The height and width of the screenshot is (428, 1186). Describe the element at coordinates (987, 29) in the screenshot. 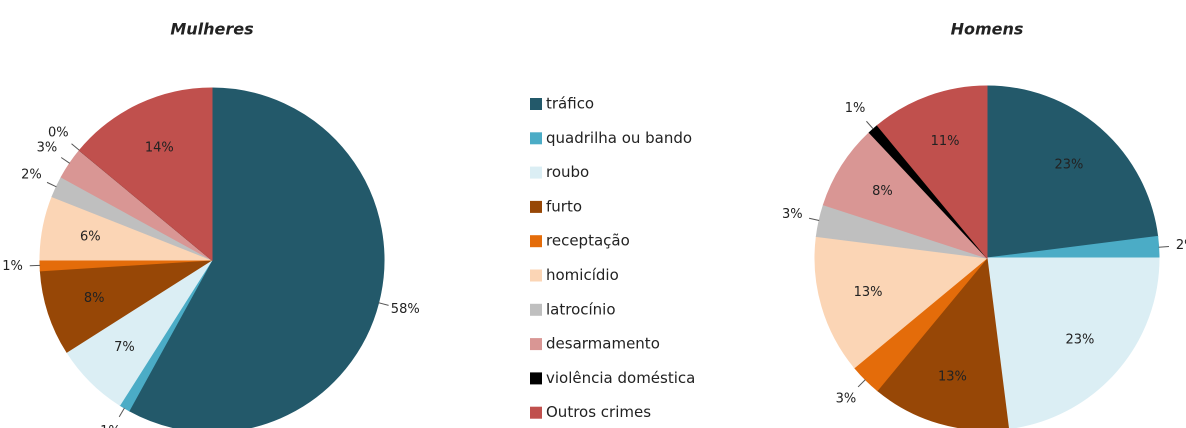

I see `chart-title: Homens` at that location.